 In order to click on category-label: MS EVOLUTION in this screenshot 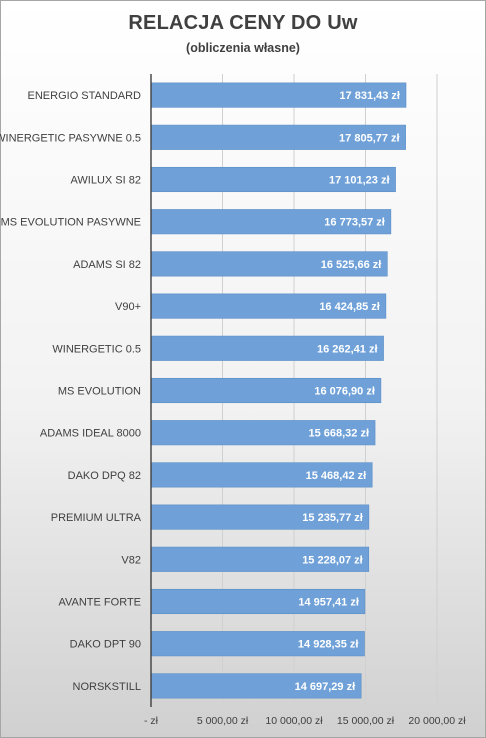, I will do `click(99, 392)`.